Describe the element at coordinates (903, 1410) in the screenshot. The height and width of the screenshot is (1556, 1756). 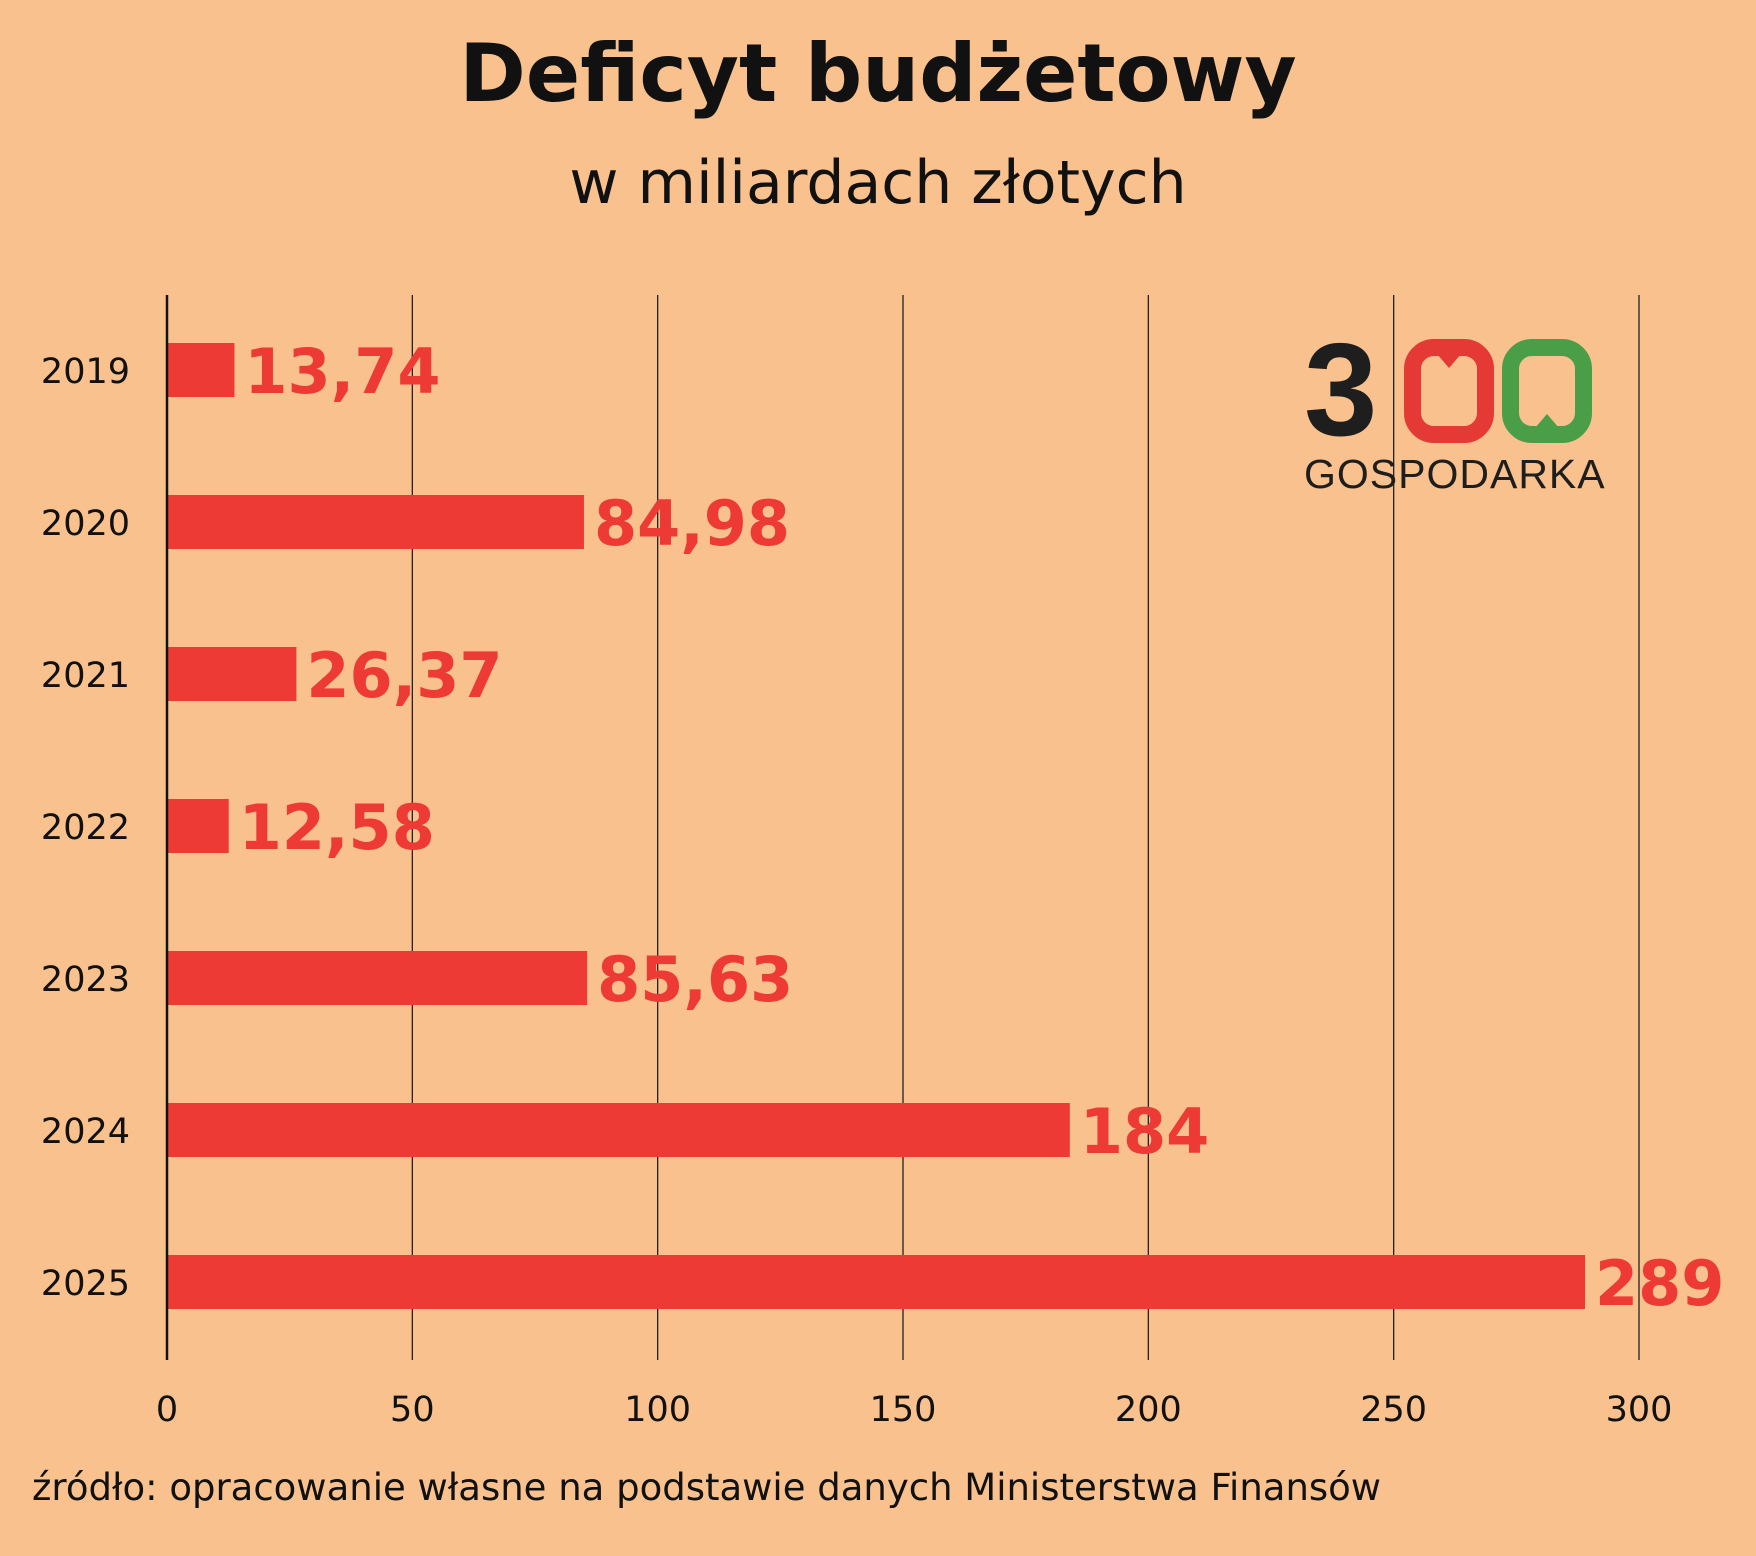
I see `x-tick-label: 150` at that location.